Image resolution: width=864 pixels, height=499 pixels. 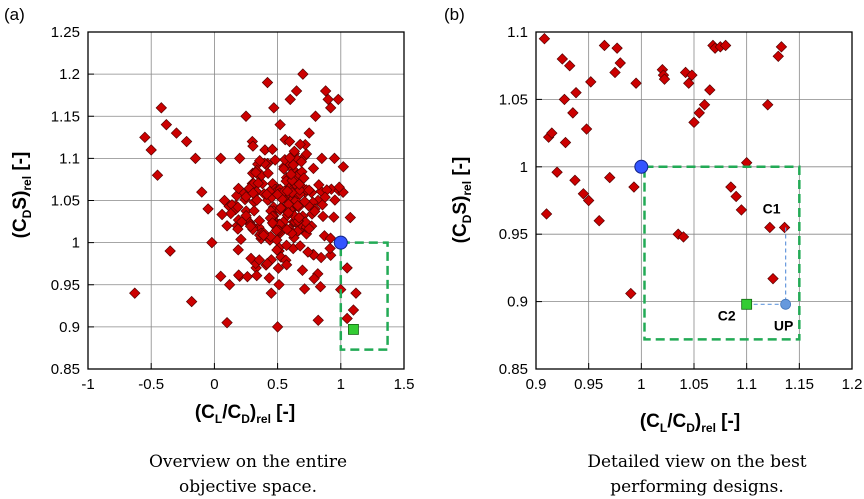 I want to click on x-tick-label: 1.05, so click(x=693, y=384).